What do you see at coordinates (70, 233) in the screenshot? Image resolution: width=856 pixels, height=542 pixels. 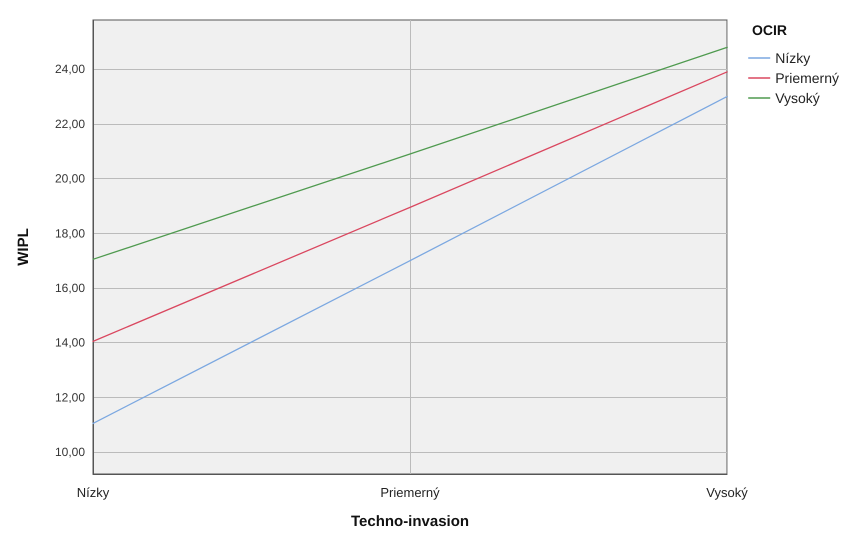 I see `y-tick-label: 18,00` at bounding box center [70, 233].